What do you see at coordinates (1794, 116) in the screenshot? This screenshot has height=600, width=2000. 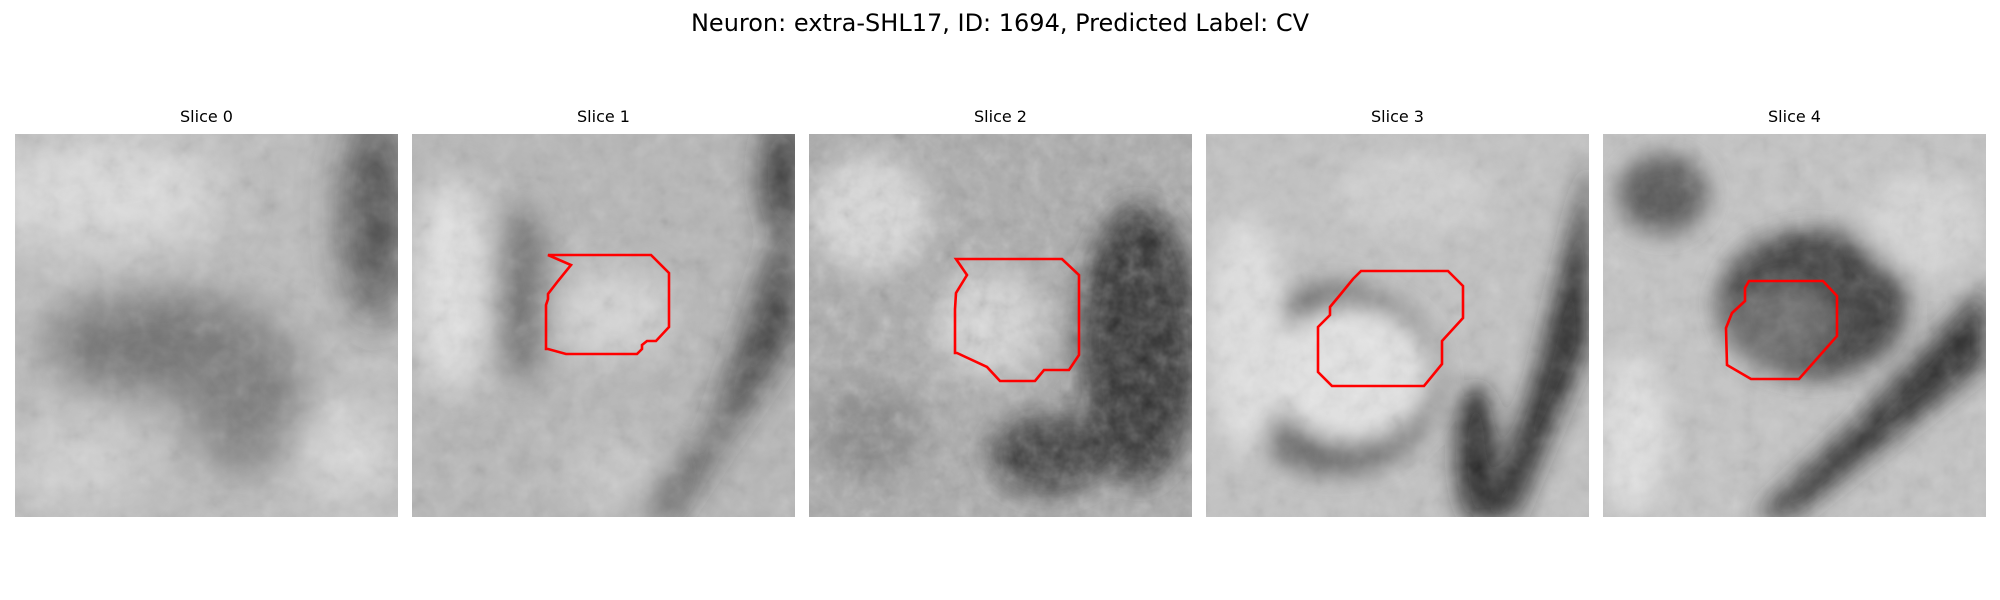 I see `slice-title-4: Slice 4` at bounding box center [1794, 116].